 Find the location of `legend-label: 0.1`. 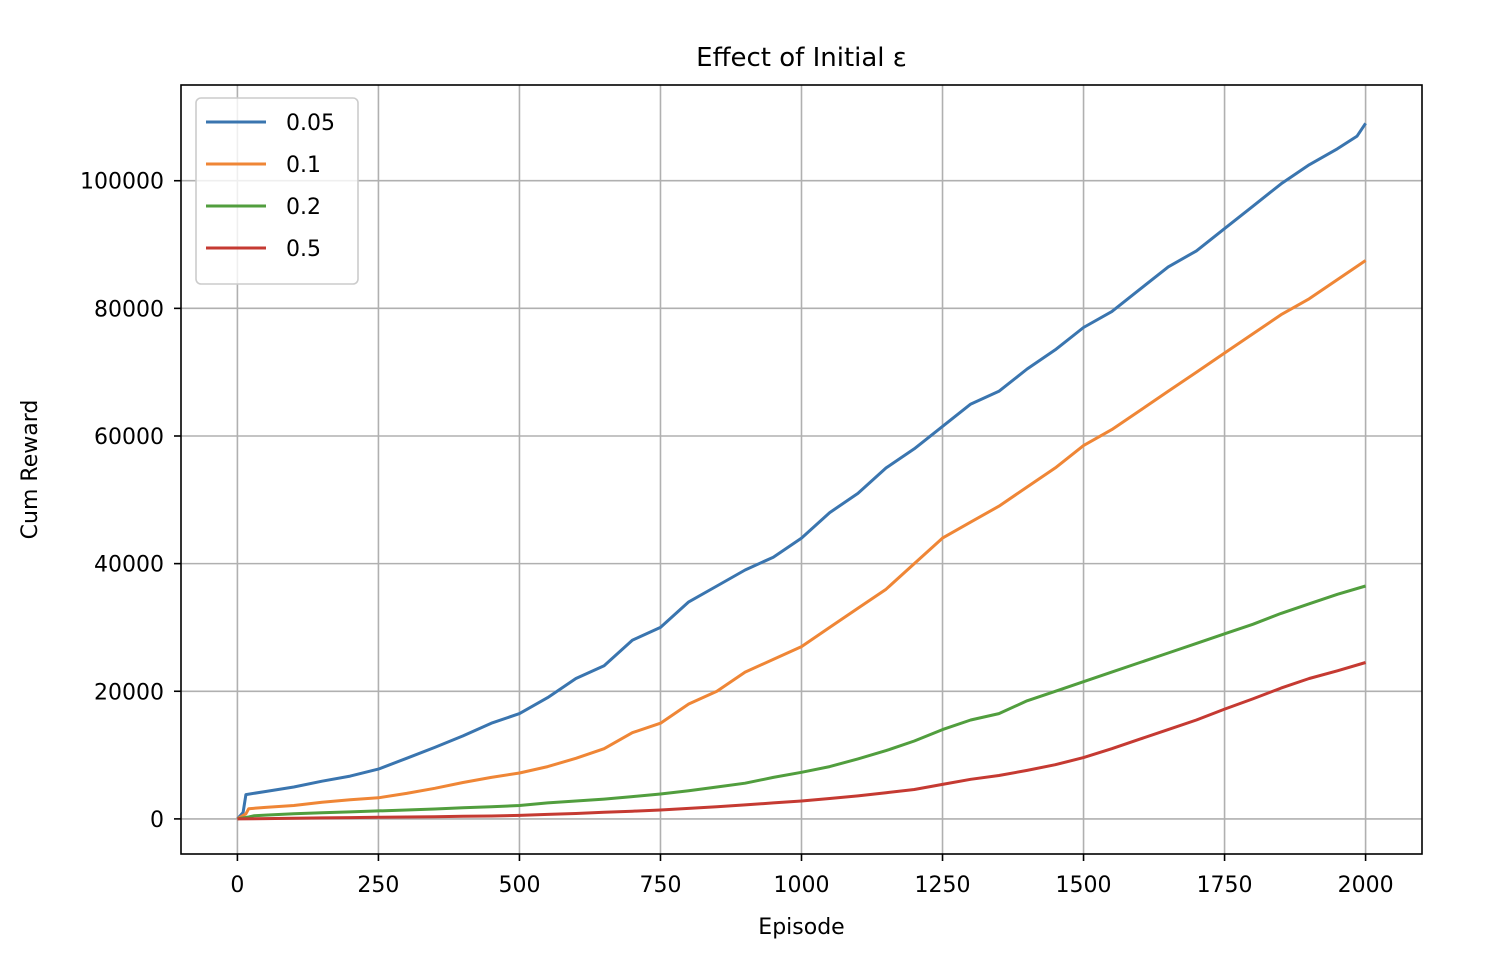

legend-label: 0.1 is located at coordinates (303, 165).